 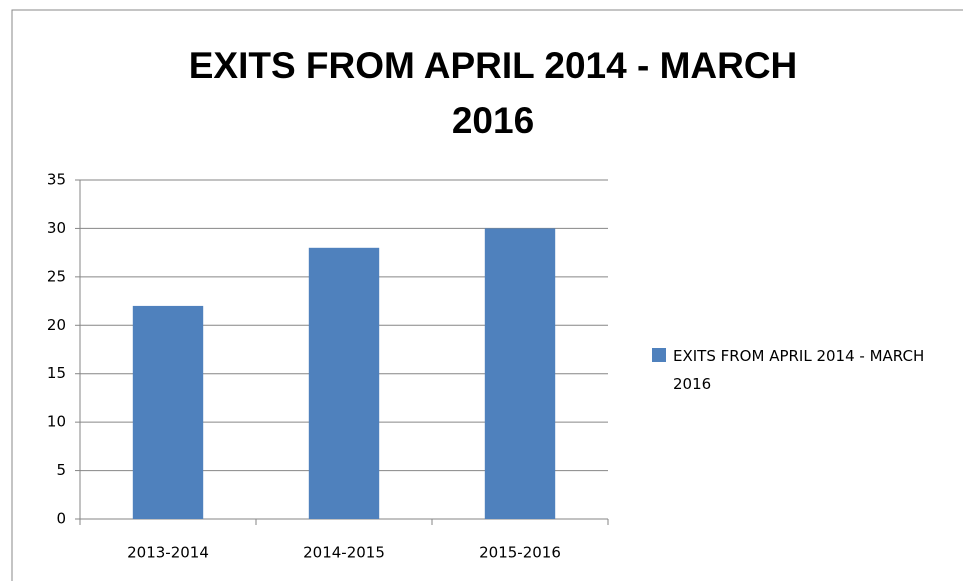 I want to click on y-tick-label: 15, so click(x=56, y=373).